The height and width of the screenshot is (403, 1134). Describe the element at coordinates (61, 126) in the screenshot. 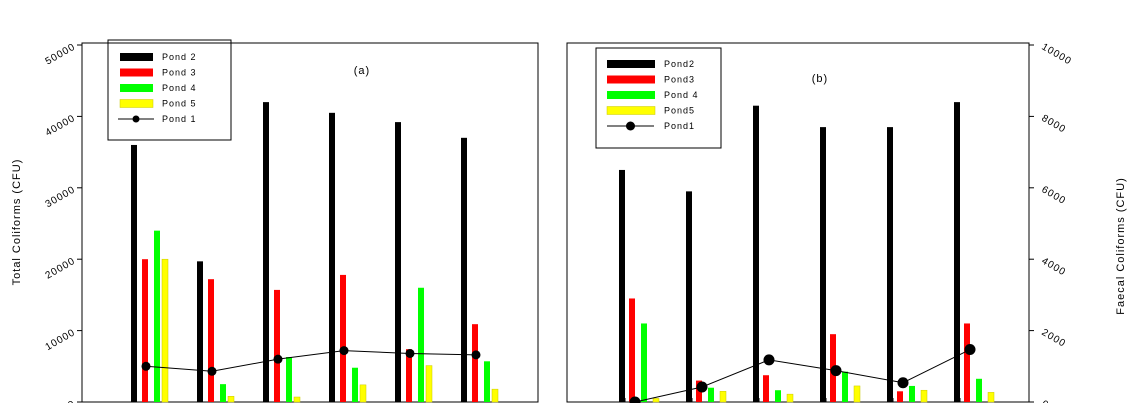

I see `panel-a-y-tick-label: 40000` at that location.